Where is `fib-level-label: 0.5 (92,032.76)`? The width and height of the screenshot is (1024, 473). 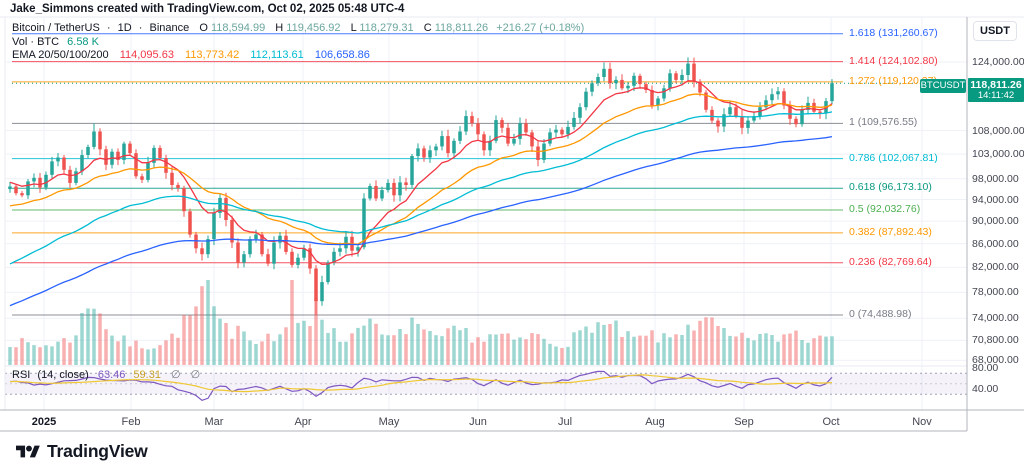 fib-level-label: 0.5 (92,032.76) is located at coordinates (885, 209).